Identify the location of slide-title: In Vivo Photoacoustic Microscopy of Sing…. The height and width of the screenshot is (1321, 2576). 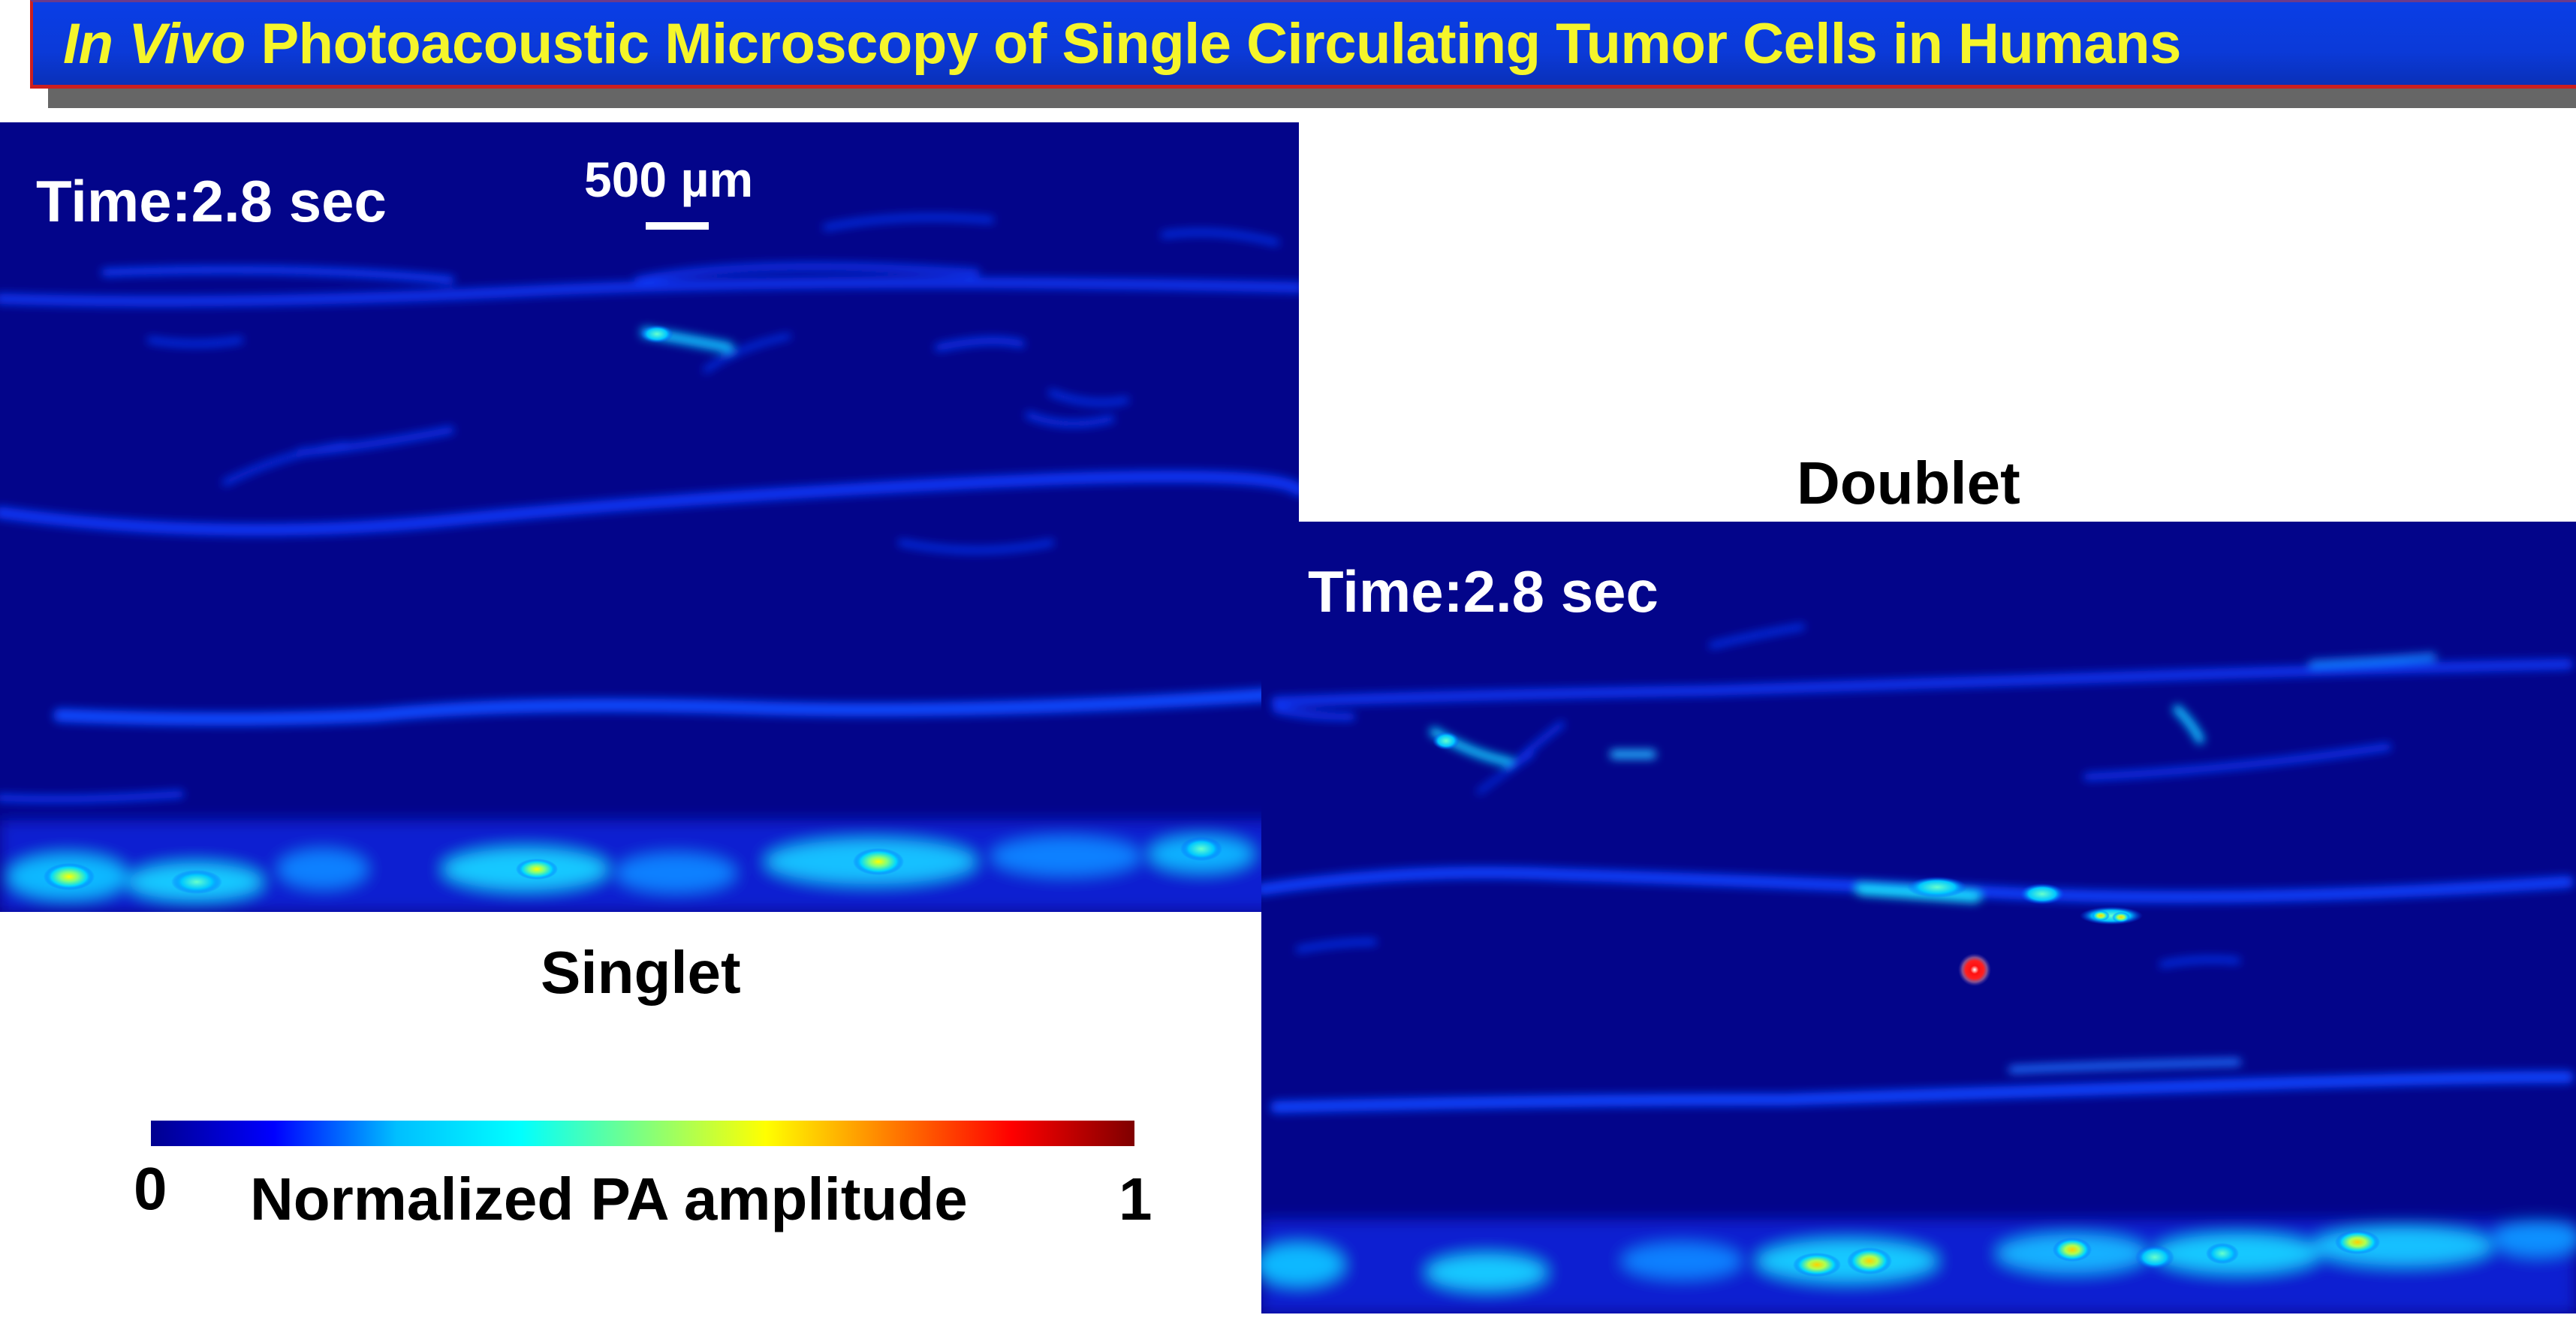
(1107, 44).